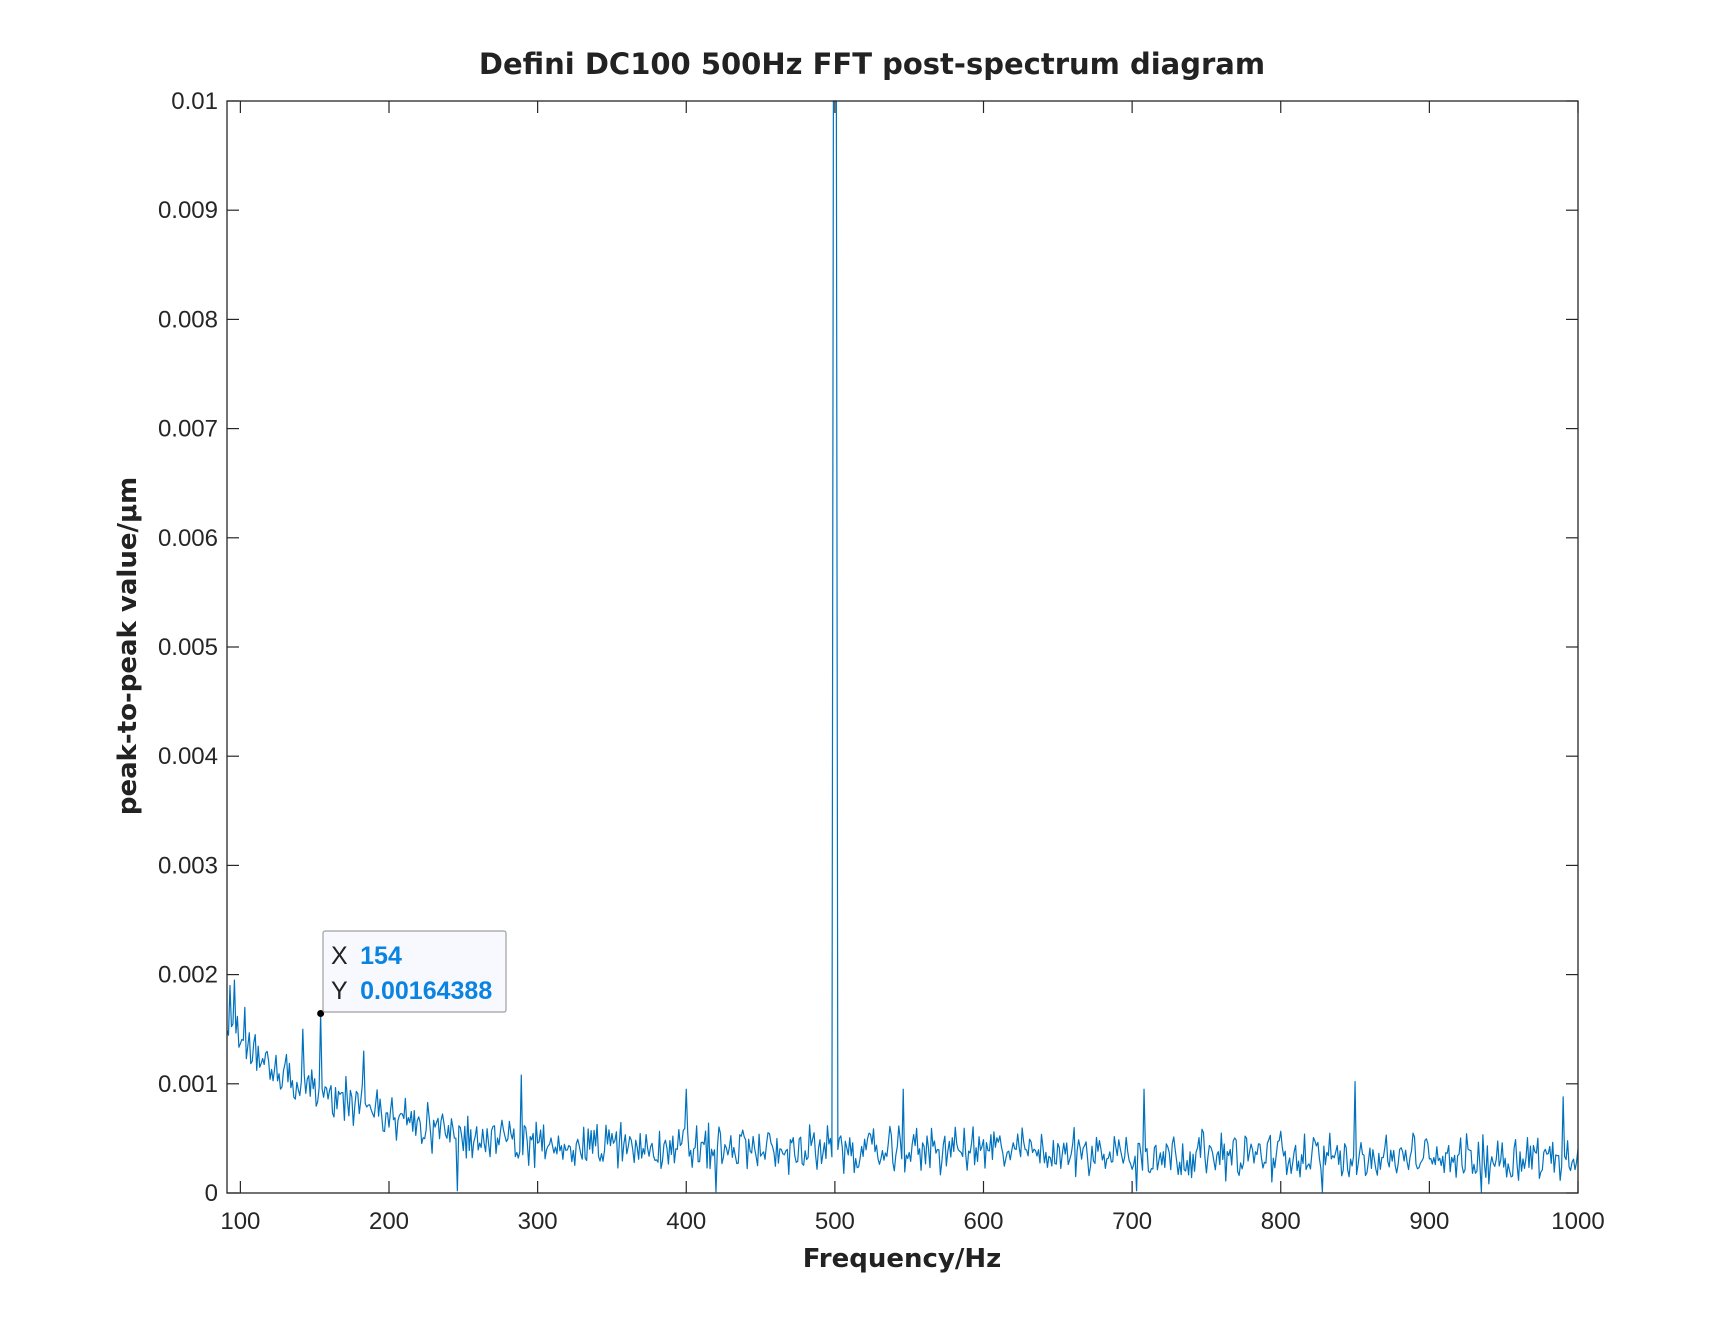  What do you see at coordinates (188, 1084) in the screenshot?
I see `y-tick-label: 0.001` at bounding box center [188, 1084].